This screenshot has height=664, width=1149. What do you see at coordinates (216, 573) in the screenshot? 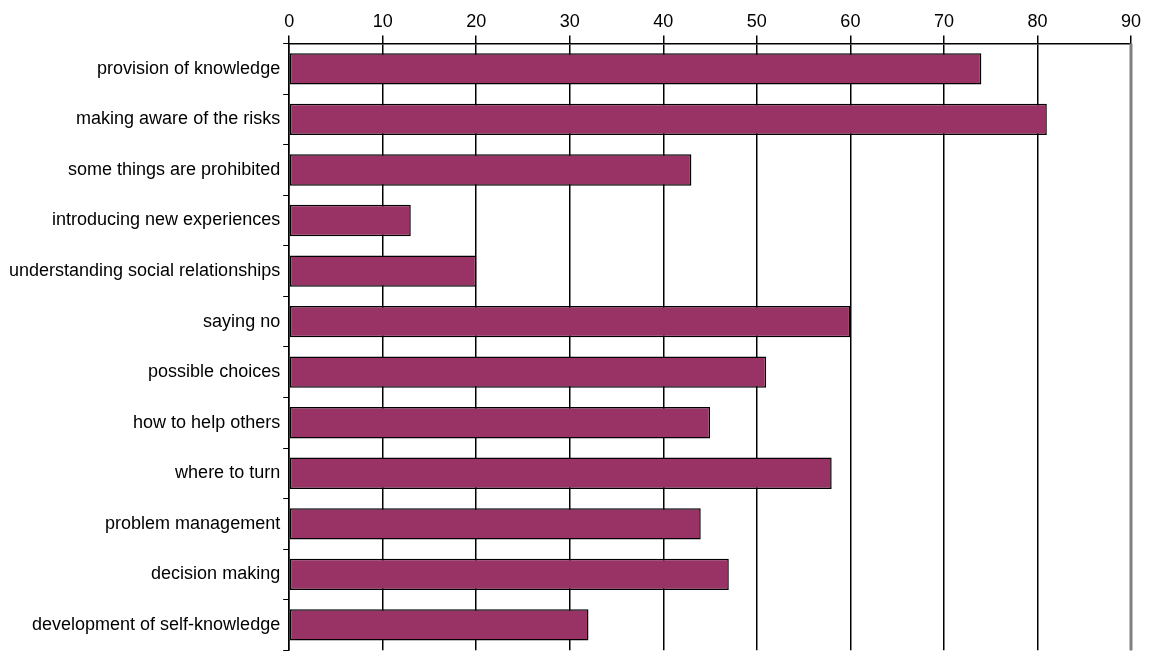
I see `y-tick-label: decision making` at bounding box center [216, 573].